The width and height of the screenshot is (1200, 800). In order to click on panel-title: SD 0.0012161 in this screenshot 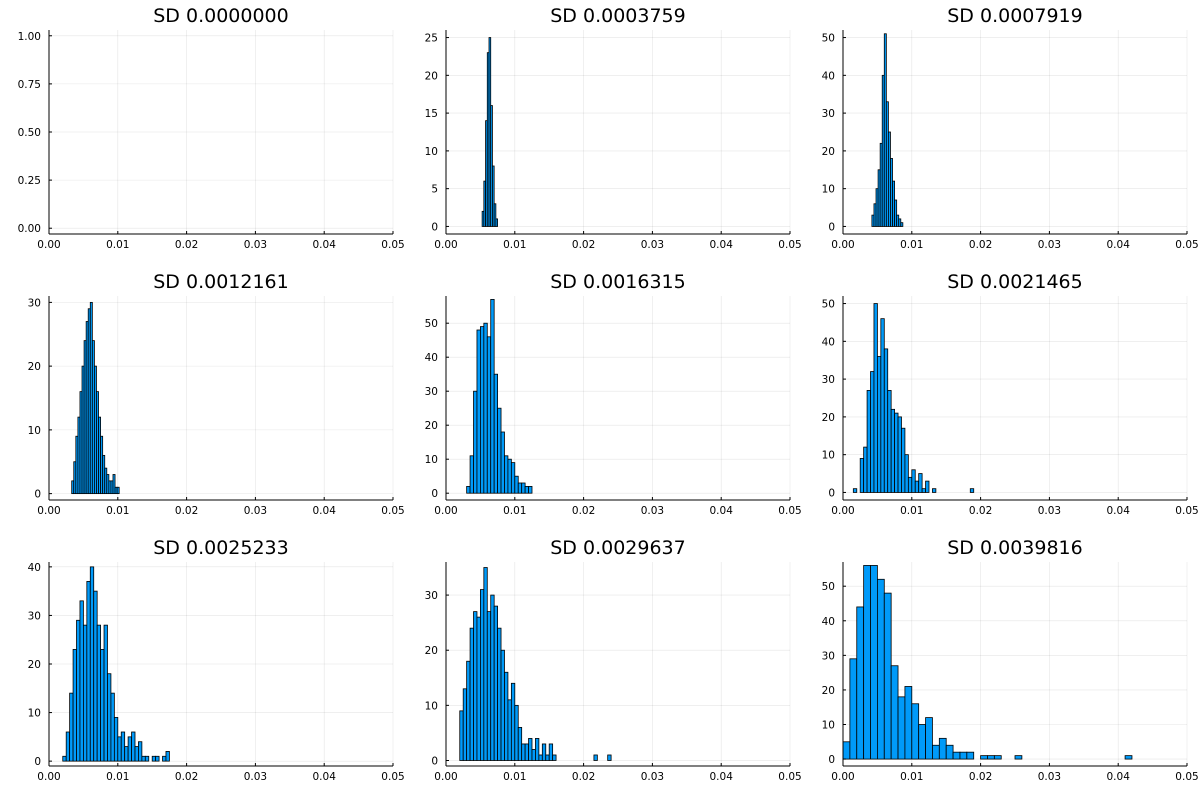, I will do `click(220, 282)`.